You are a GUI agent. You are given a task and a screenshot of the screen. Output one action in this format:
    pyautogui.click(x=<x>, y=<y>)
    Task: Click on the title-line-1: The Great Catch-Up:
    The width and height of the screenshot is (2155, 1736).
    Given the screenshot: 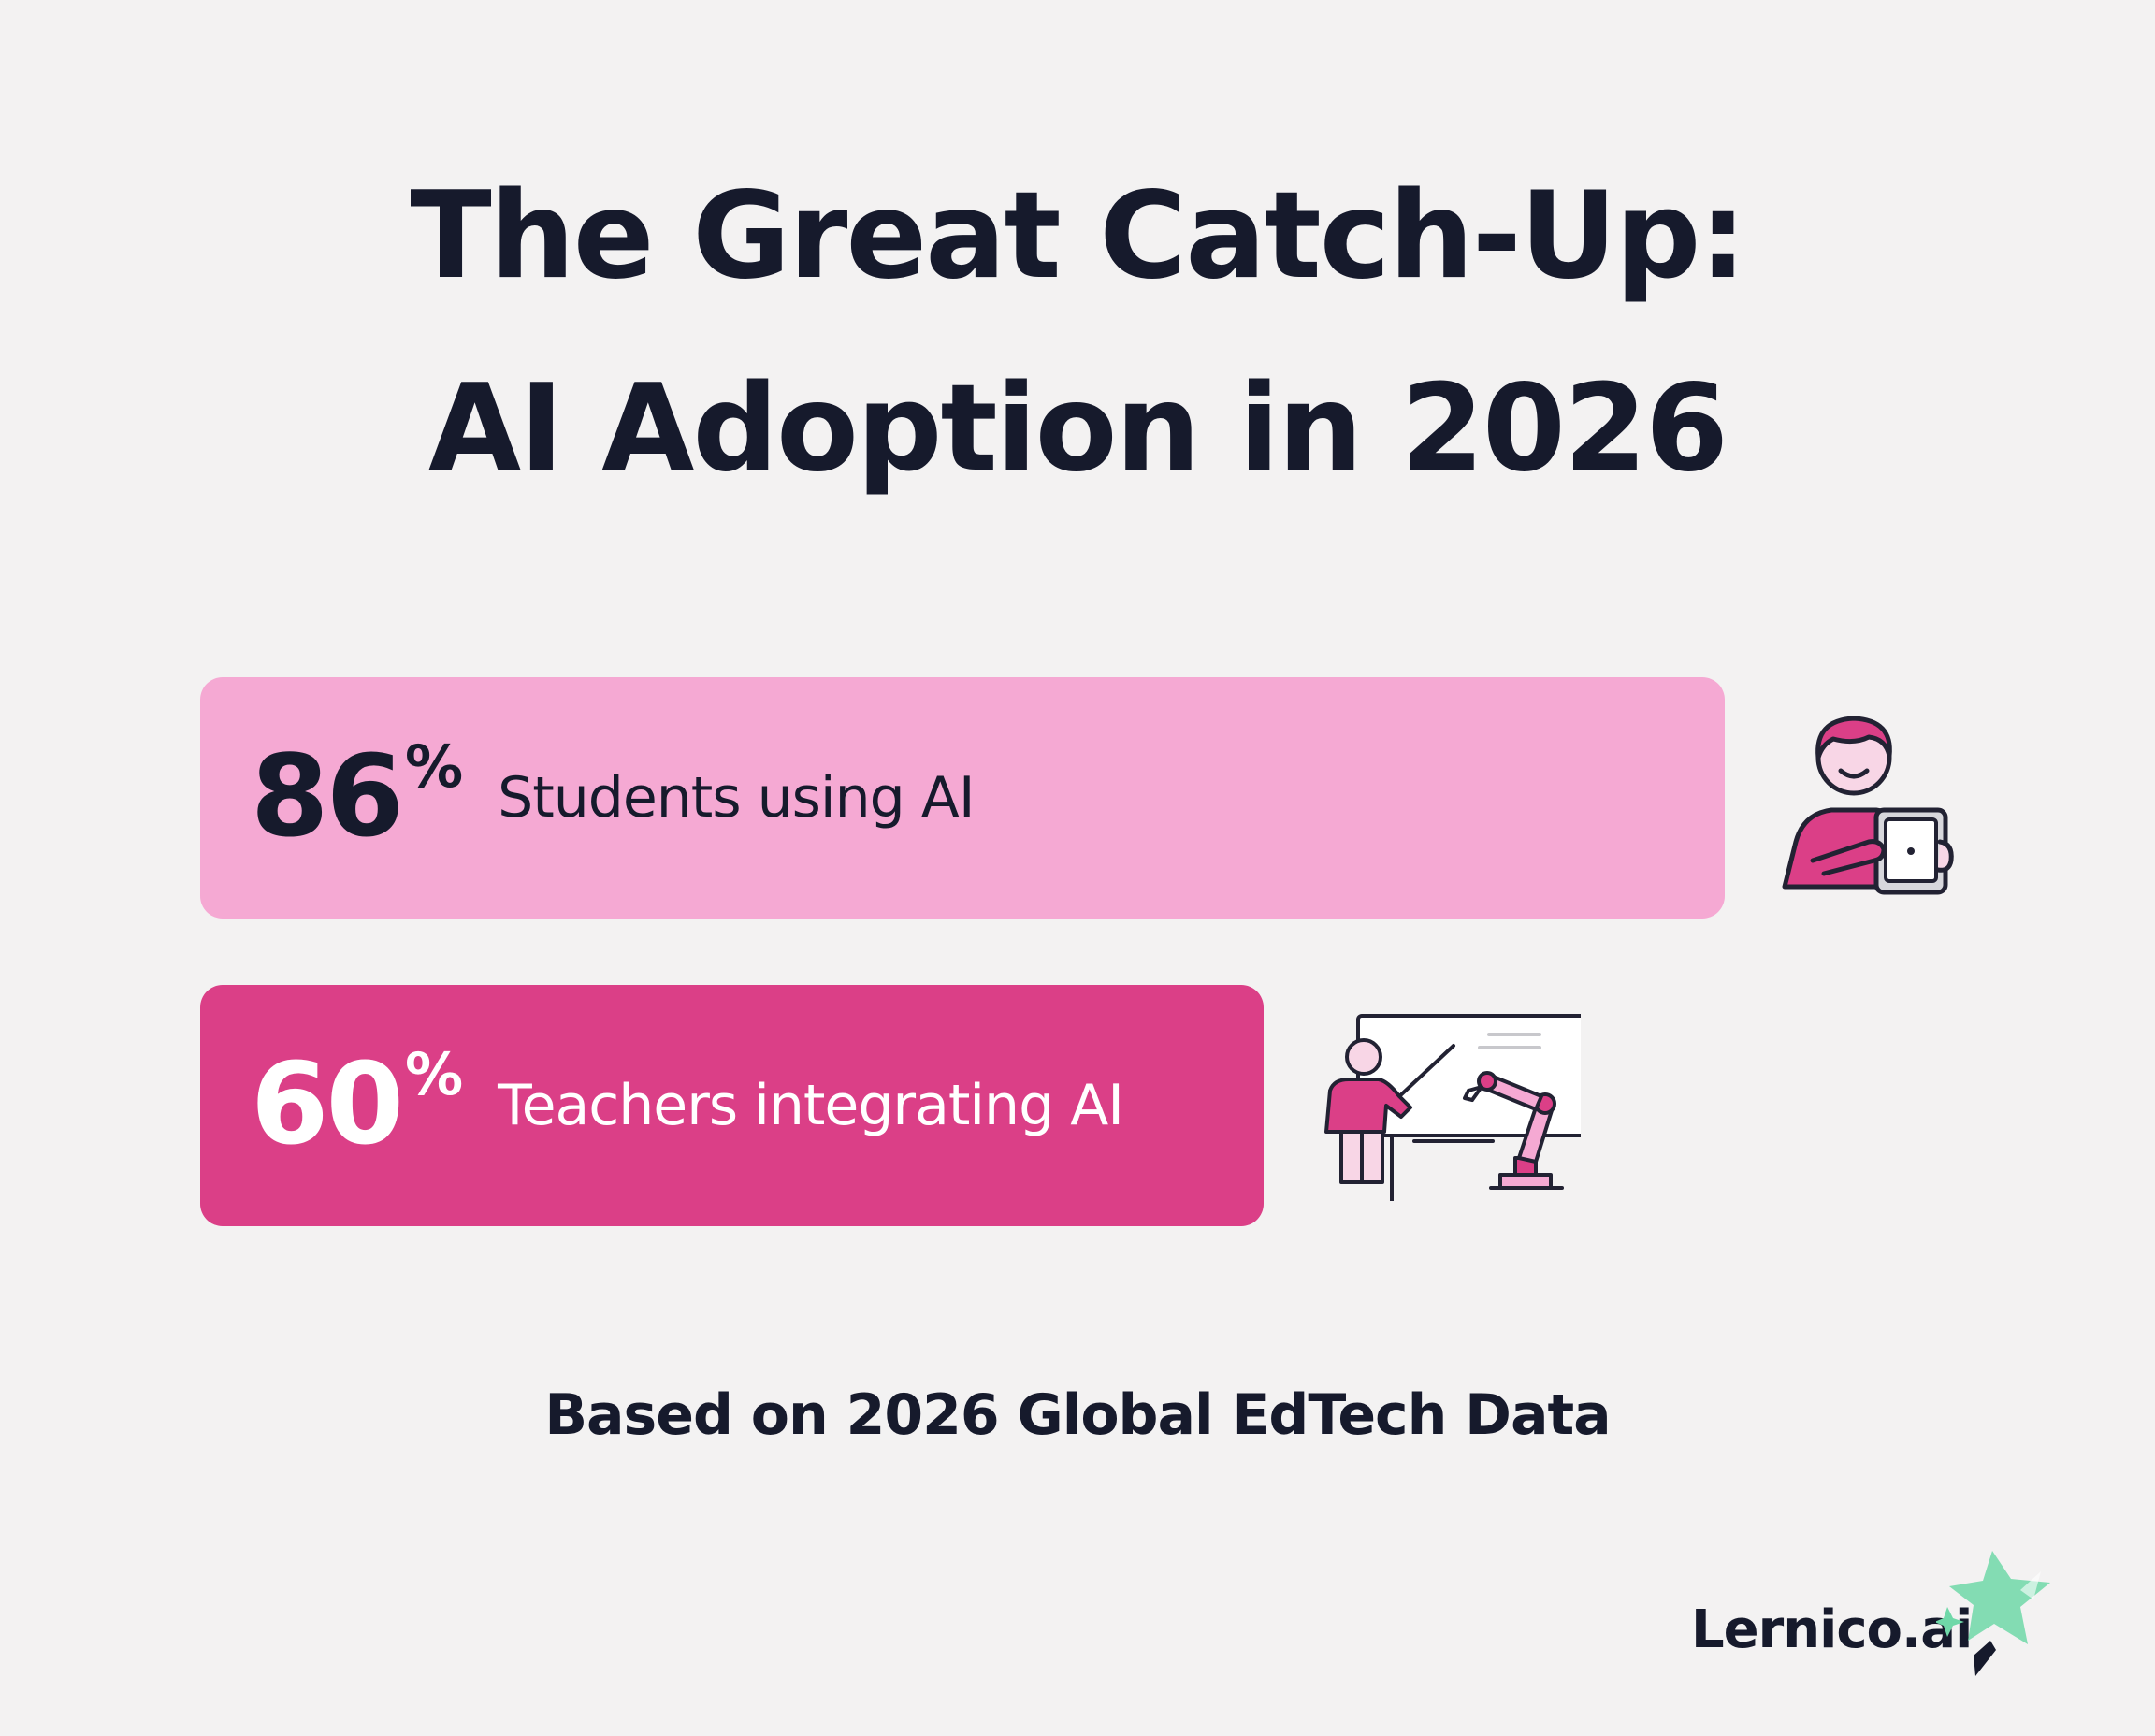 What is the action you would take?
    pyautogui.click(x=1078, y=236)
    